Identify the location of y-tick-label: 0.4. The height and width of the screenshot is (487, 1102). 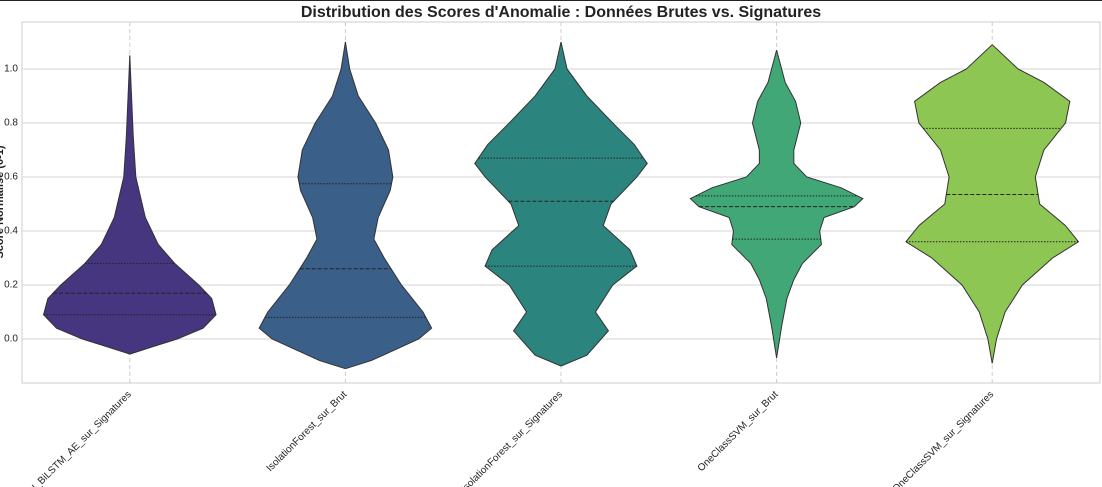
(11, 231).